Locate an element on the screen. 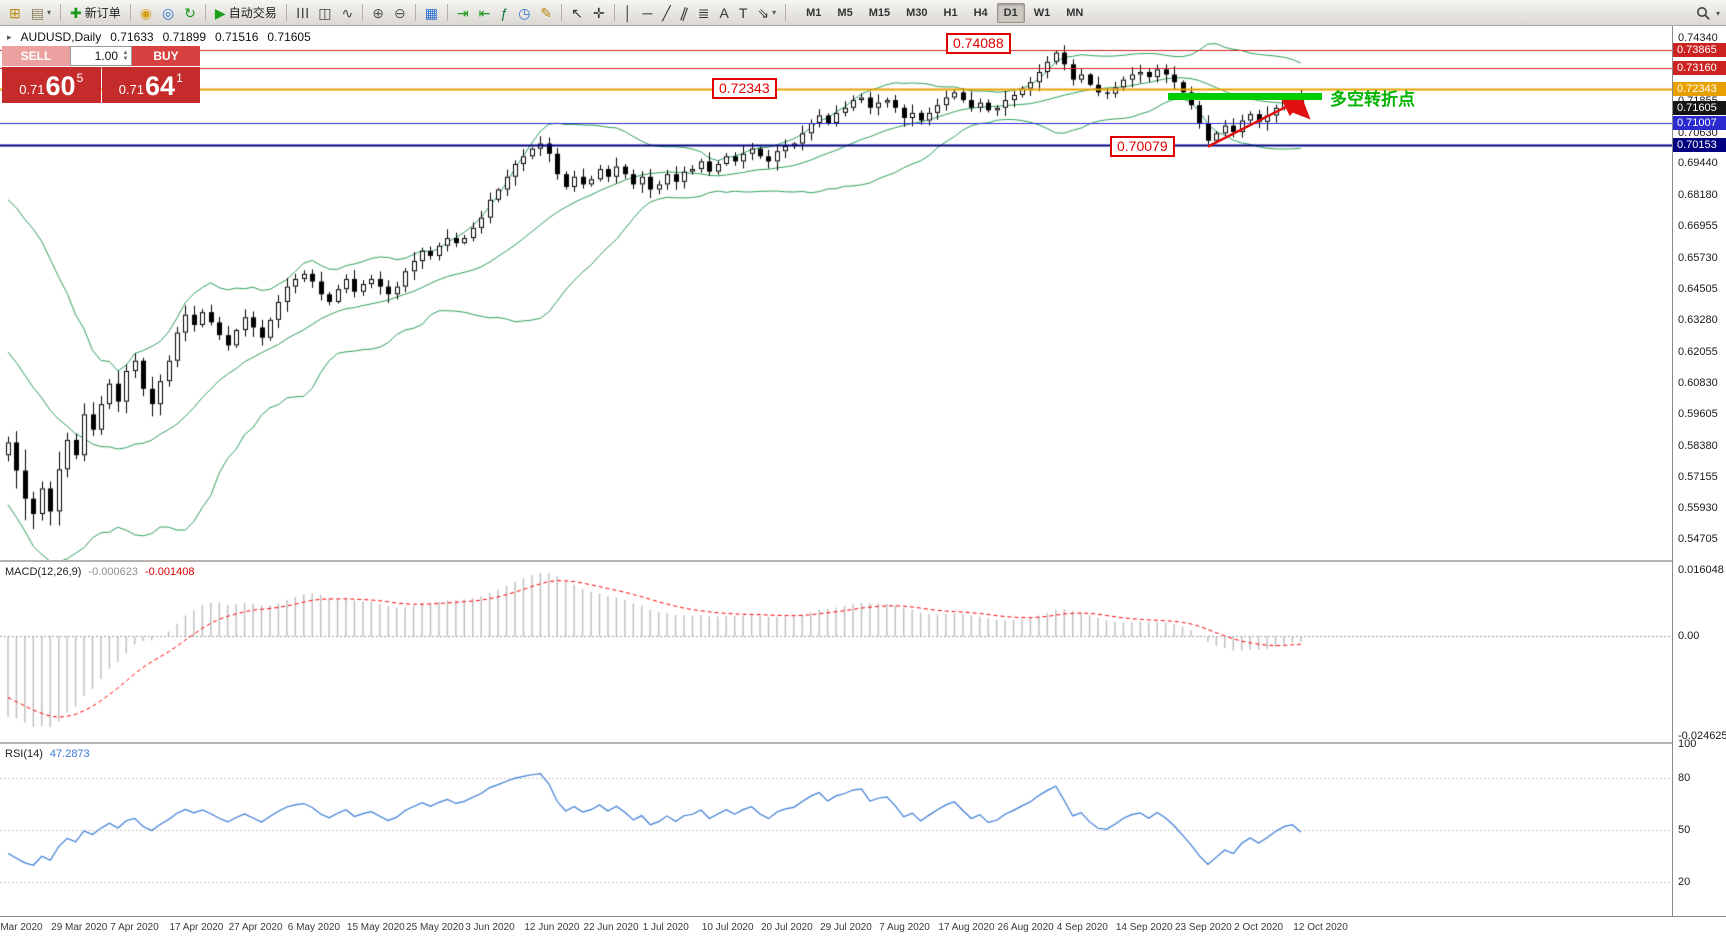 The image size is (1726, 943). new-order-button-label: 新订单 is located at coordinates (102, 13).